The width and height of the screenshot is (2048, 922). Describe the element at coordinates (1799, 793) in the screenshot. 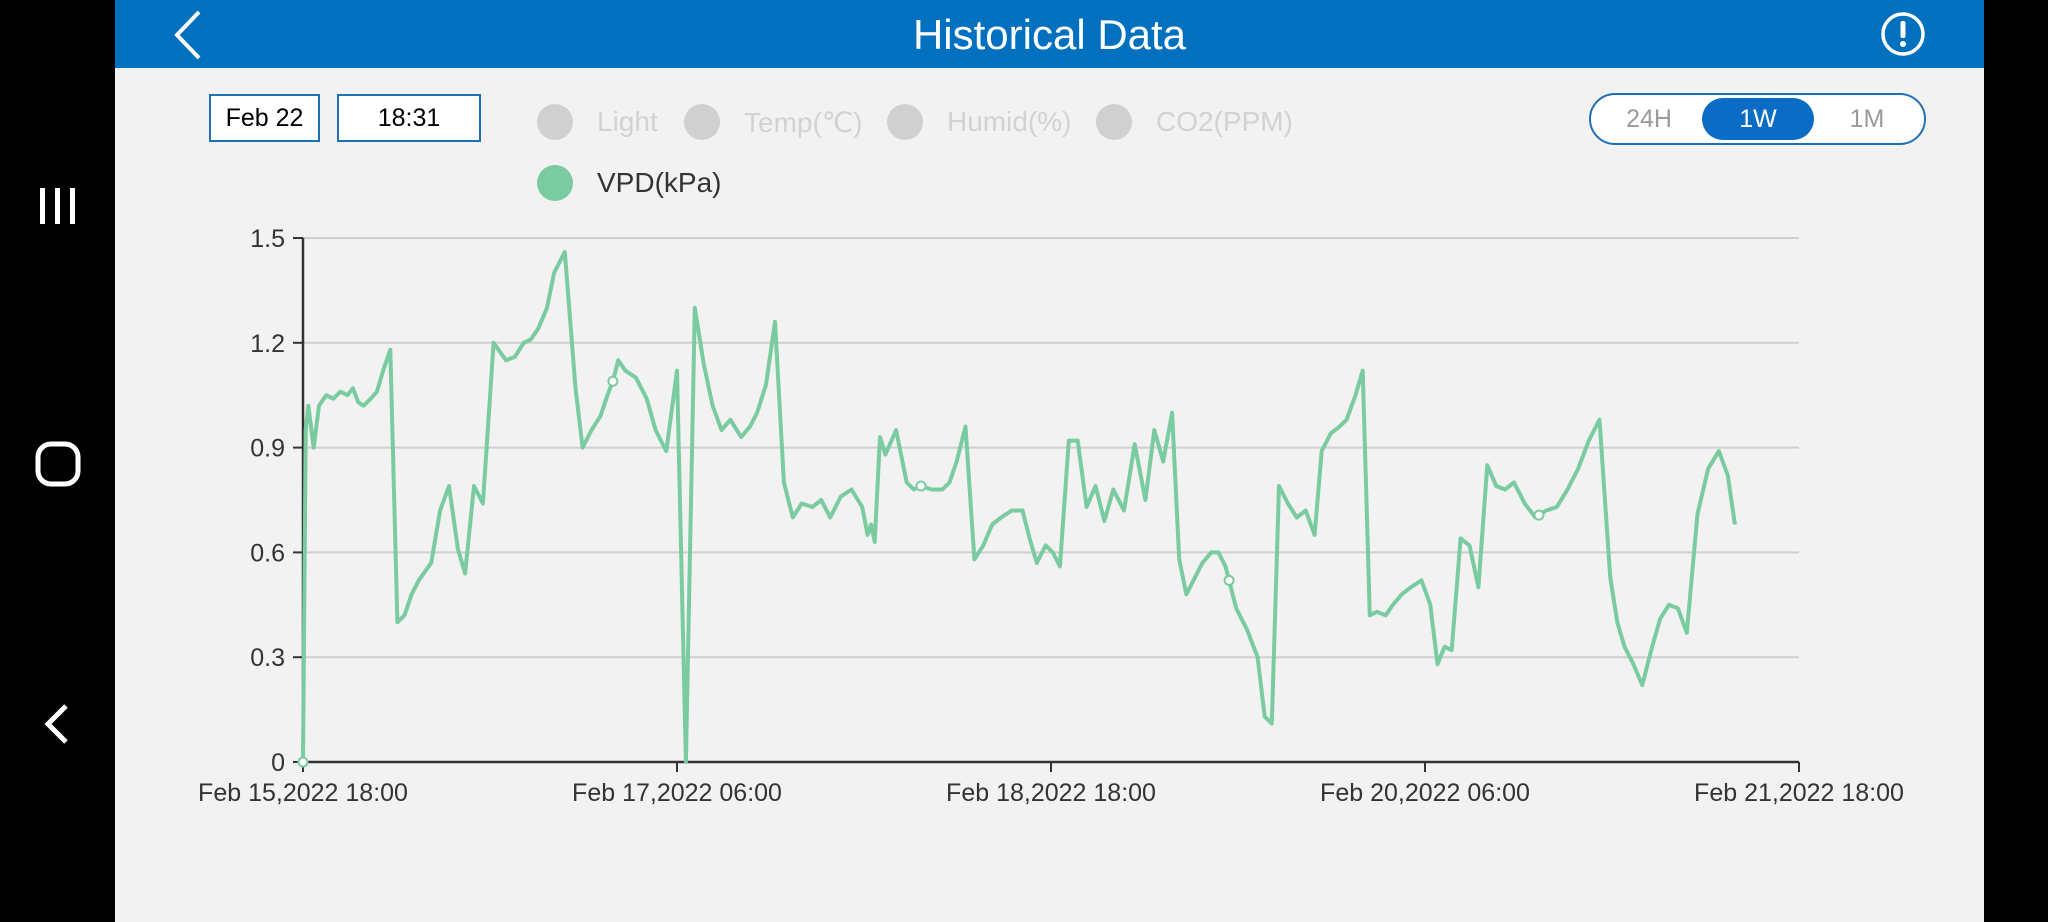

I see `x-tick-label: Feb 21,2022 18:00` at that location.